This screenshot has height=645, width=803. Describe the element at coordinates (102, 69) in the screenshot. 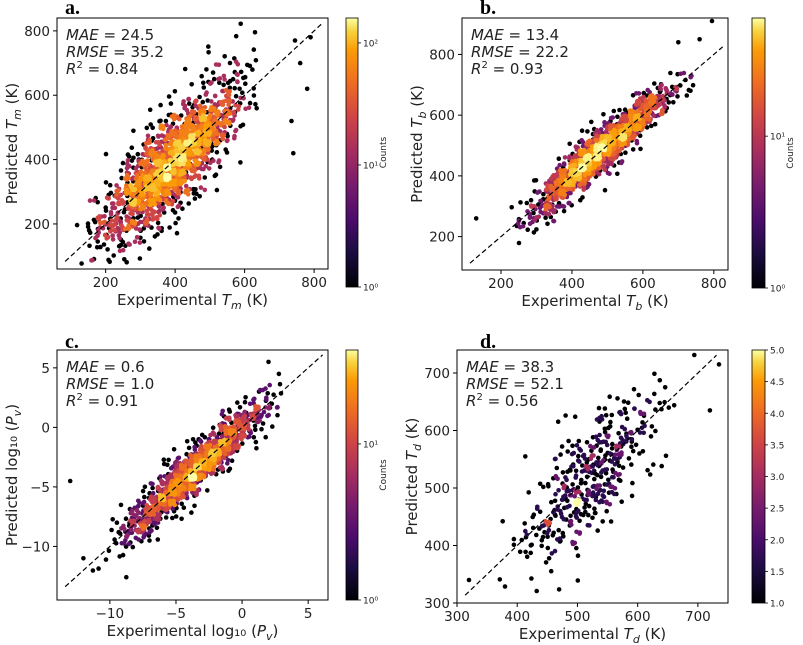

I see `stat-r: R2 = 0.84` at that location.